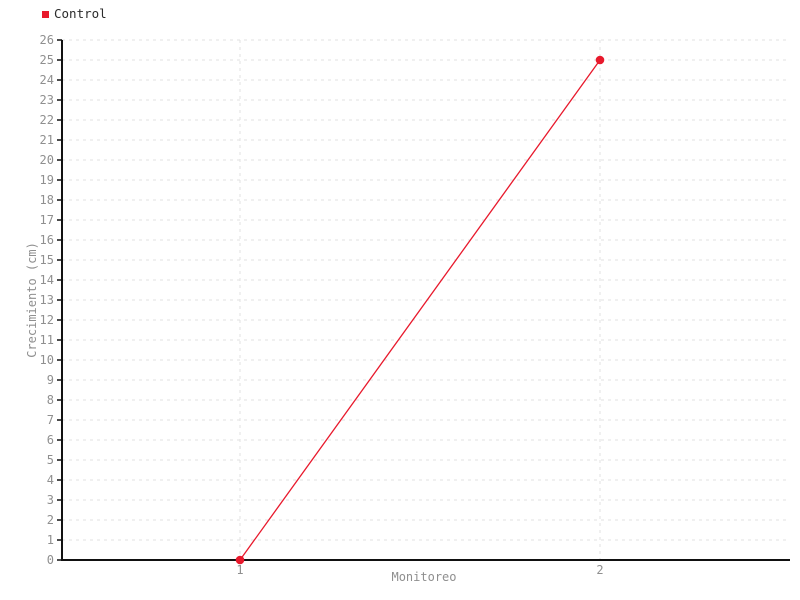 The image size is (800, 600). I want to click on x-axis-label: Monitoreo, so click(423, 577).